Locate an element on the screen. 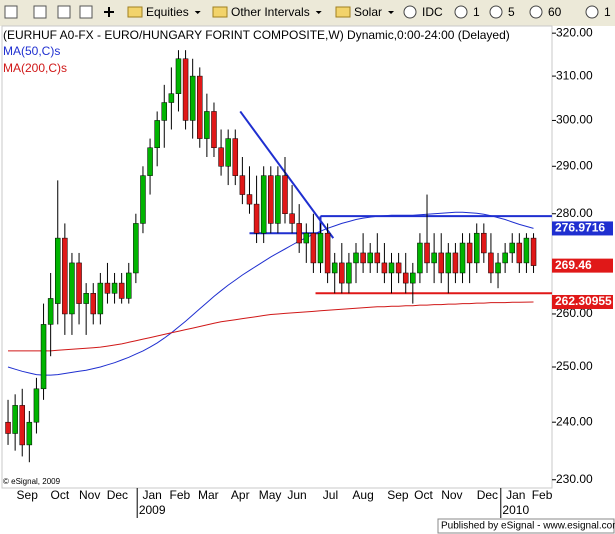  trendline is located at coordinates (287, 174).